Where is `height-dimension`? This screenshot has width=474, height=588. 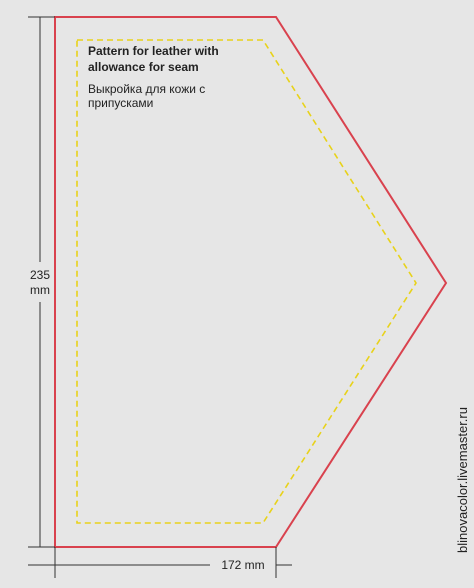 height-dimension is located at coordinates (41, 282).